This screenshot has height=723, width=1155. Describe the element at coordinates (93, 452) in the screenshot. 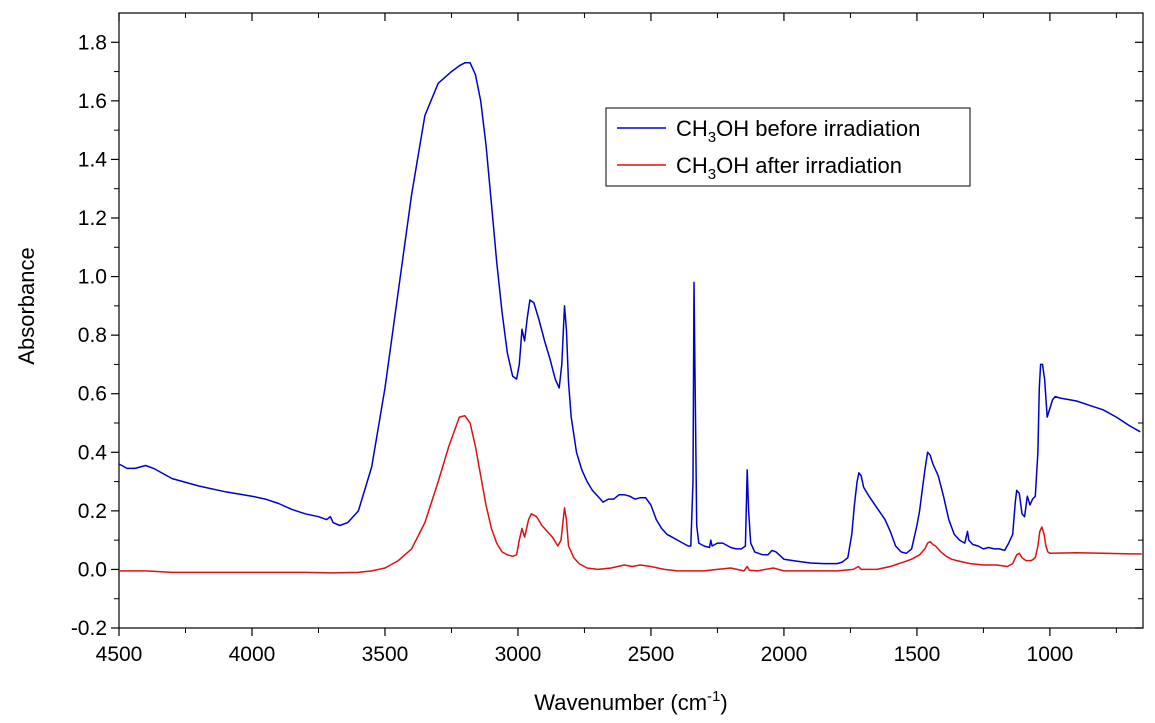

I see `y-tick-label: 0.4` at that location.